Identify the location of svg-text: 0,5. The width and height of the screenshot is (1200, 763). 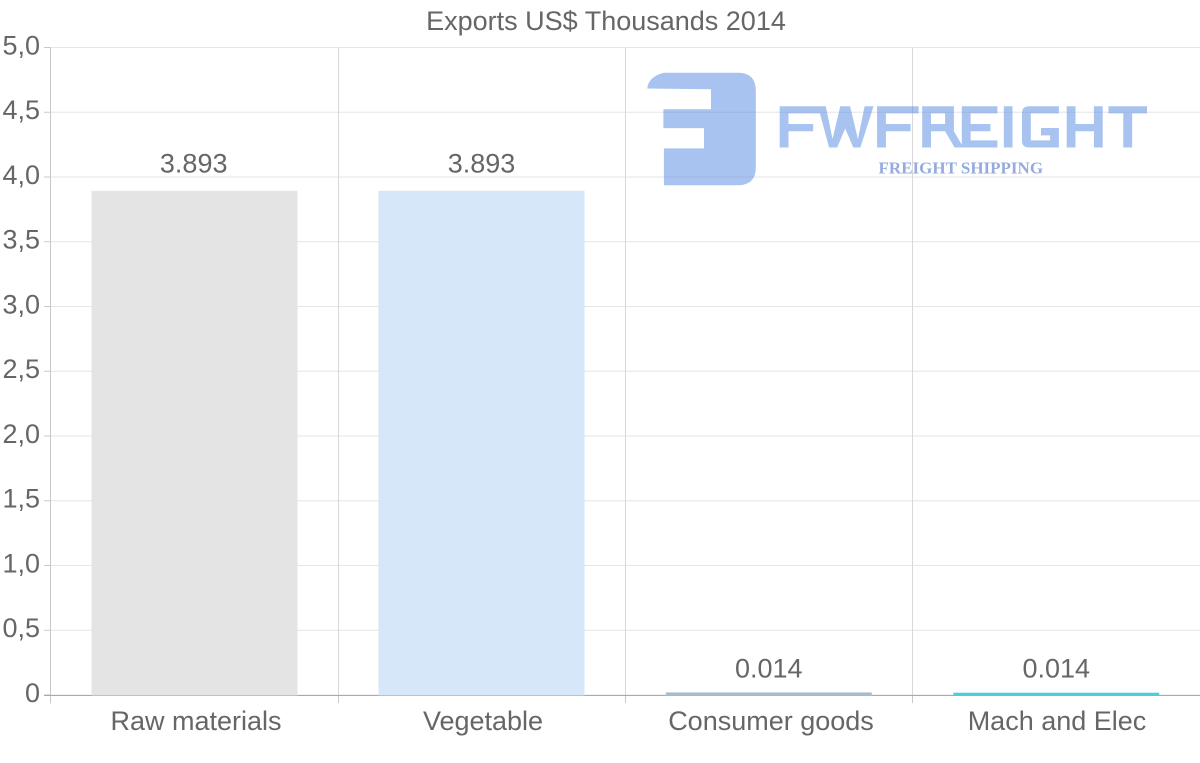
(21, 628).